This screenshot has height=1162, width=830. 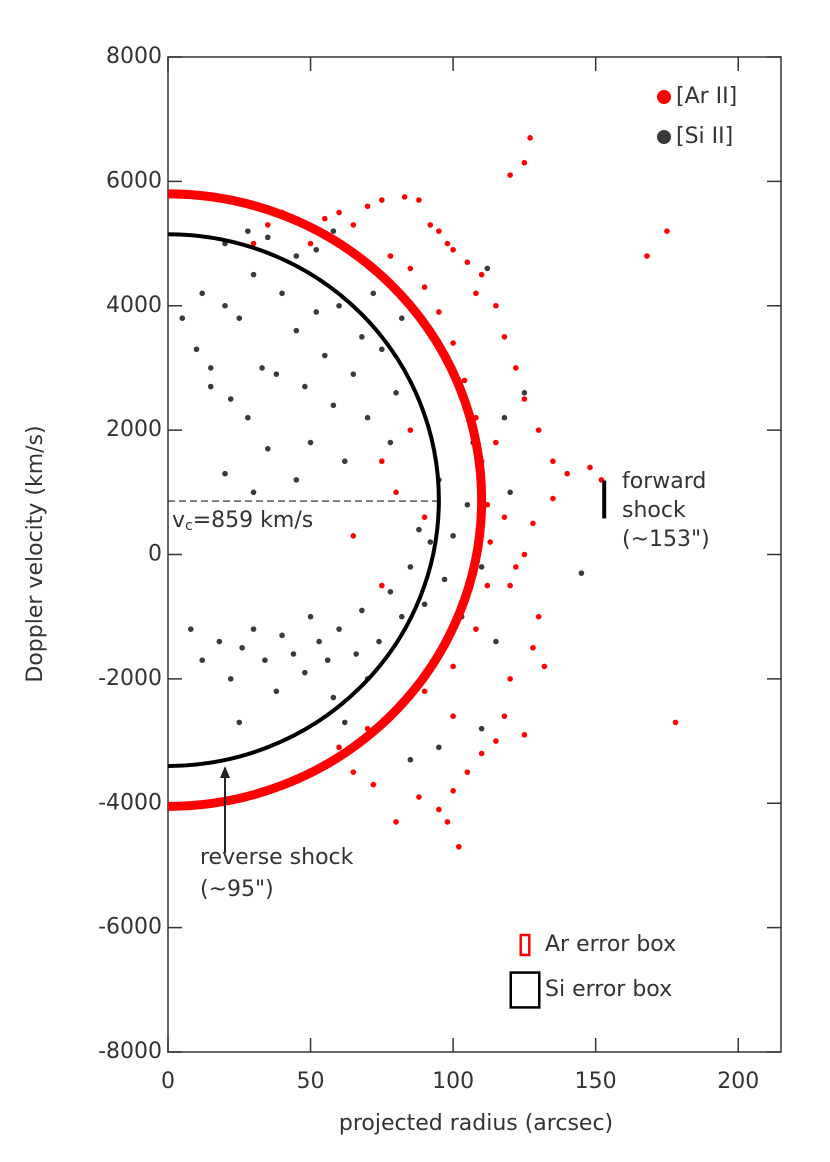 I want to click on y-tick-label: 8000, so click(x=134, y=56).